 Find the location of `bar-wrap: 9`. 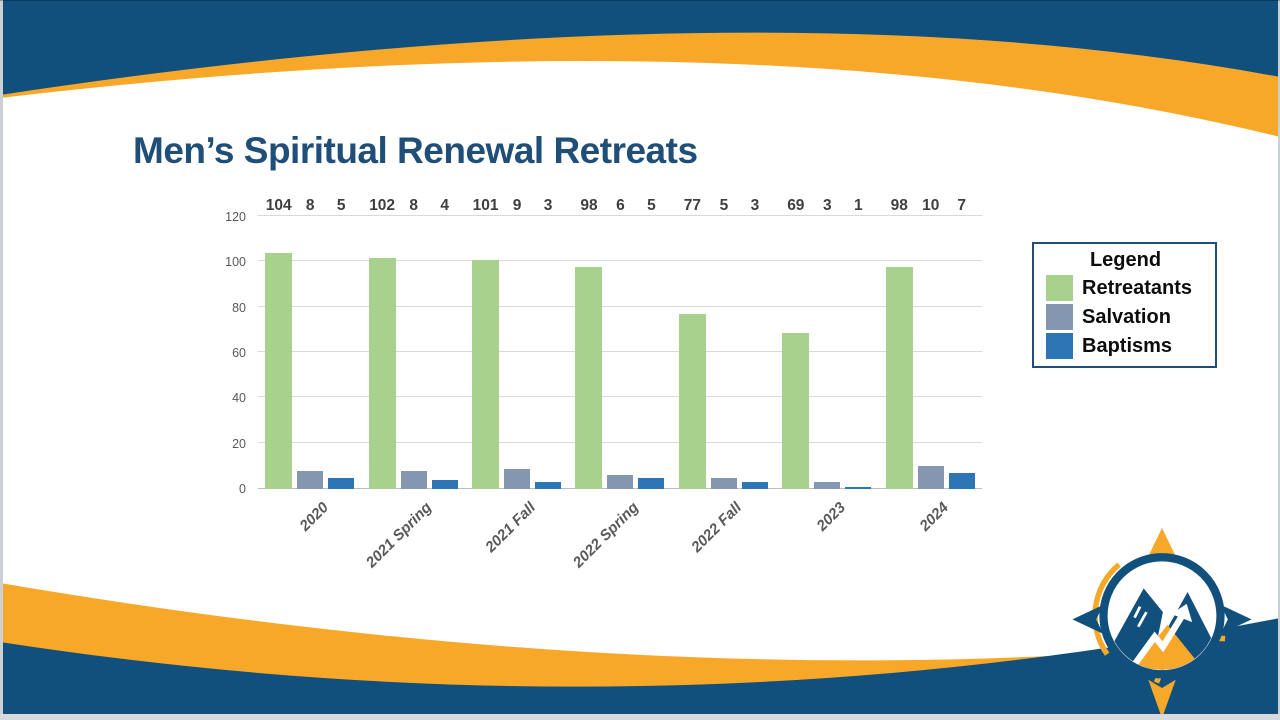

bar-wrap: 9 is located at coordinates (517, 343).